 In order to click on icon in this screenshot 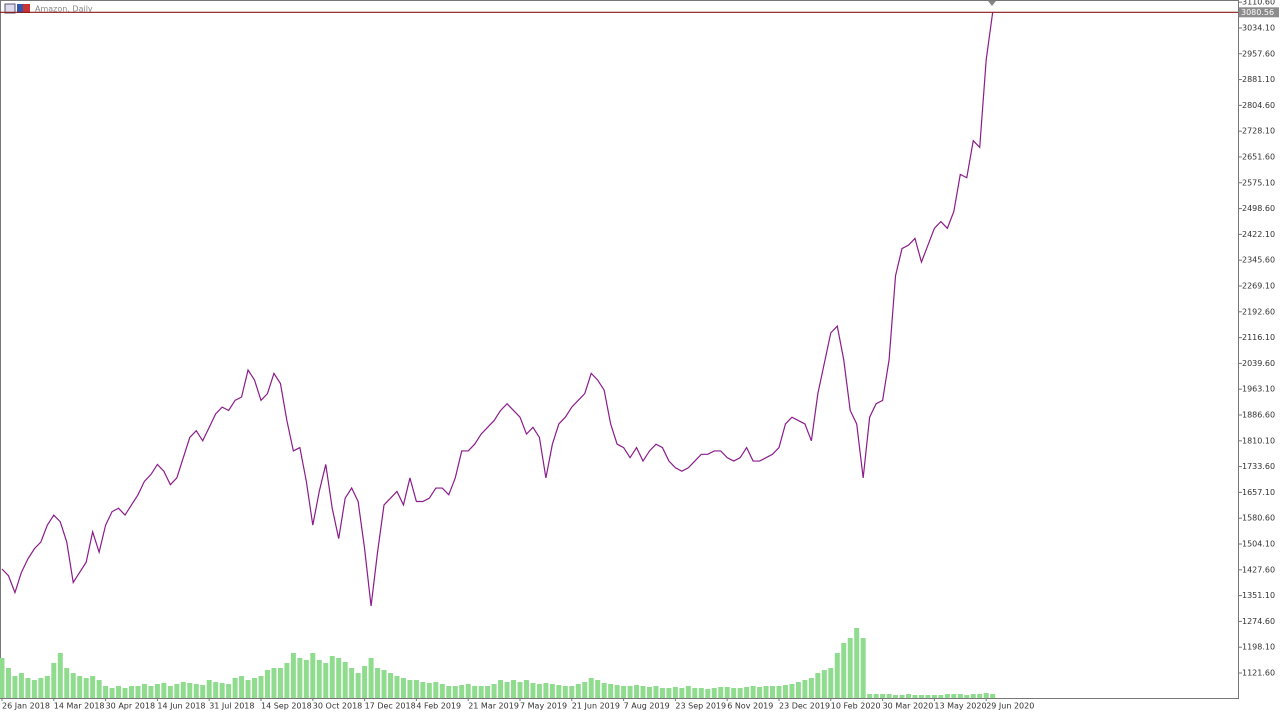, I will do `click(26, 8)`.